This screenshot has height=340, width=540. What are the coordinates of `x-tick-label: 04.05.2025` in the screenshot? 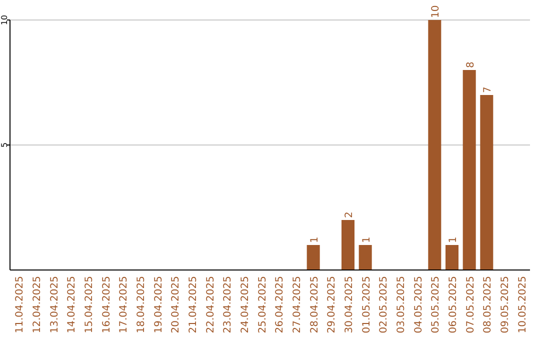 It's located at (418, 305).